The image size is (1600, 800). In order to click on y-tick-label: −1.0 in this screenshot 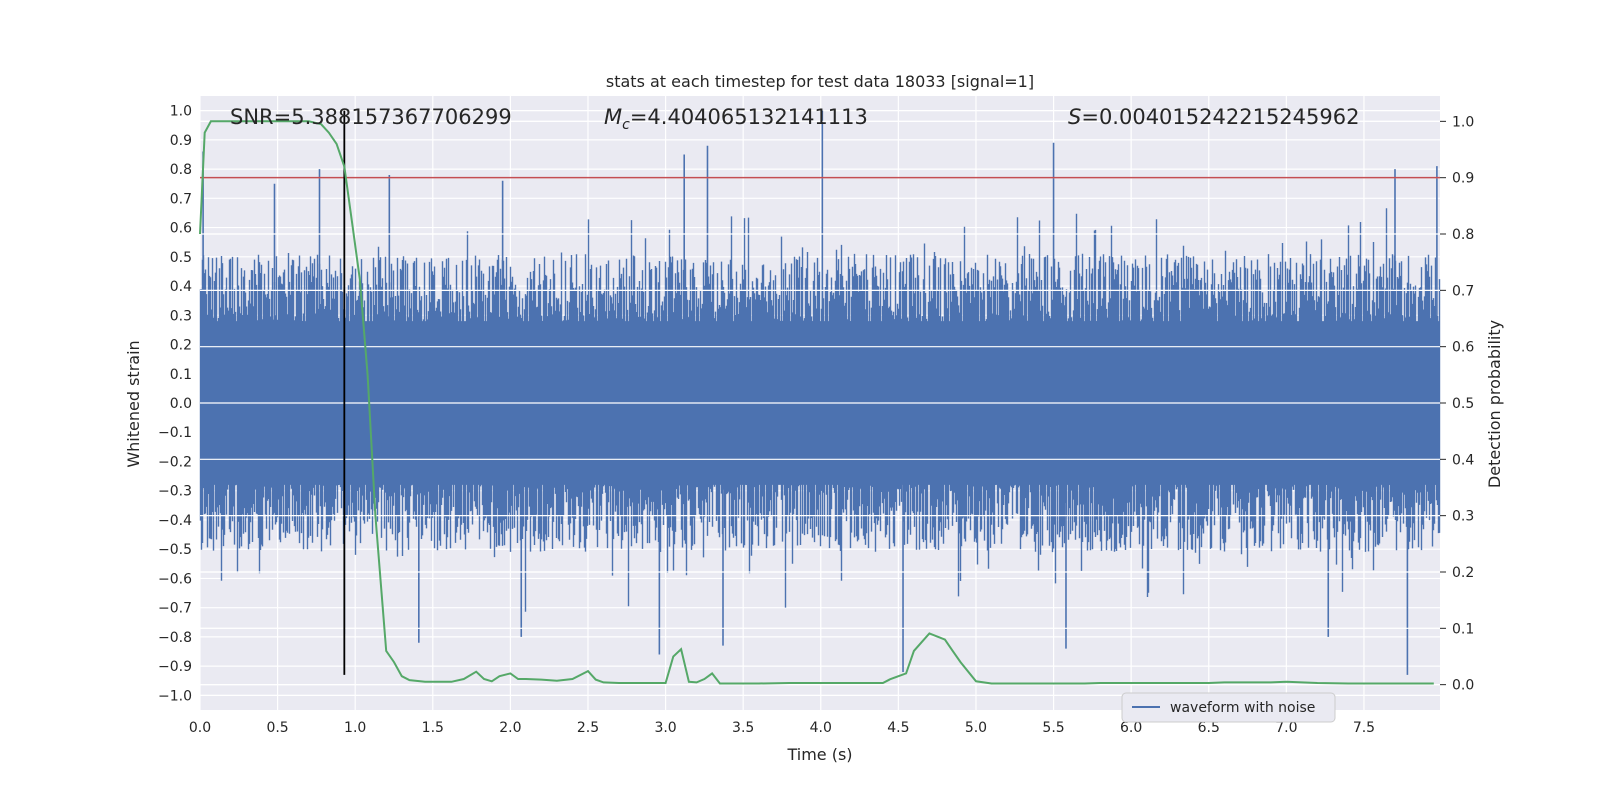, I will do `click(175, 696)`.